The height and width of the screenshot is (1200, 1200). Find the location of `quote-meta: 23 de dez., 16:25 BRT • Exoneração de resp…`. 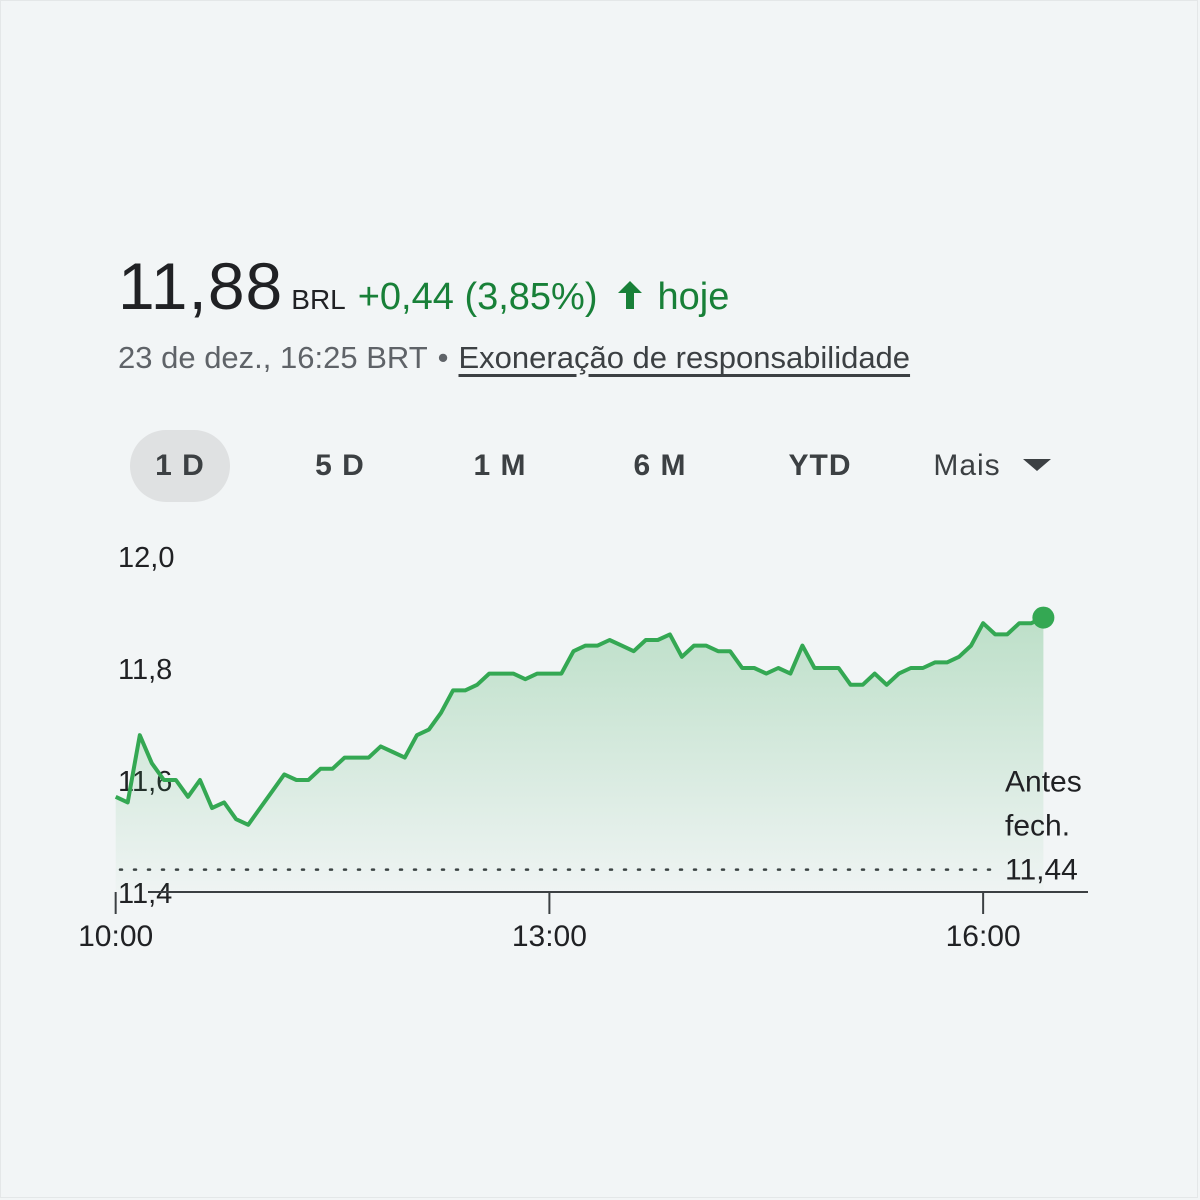

quote-meta: 23 de dez., 16:25 BRT • Exoneração de resp… is located at coordinates (514, 358).